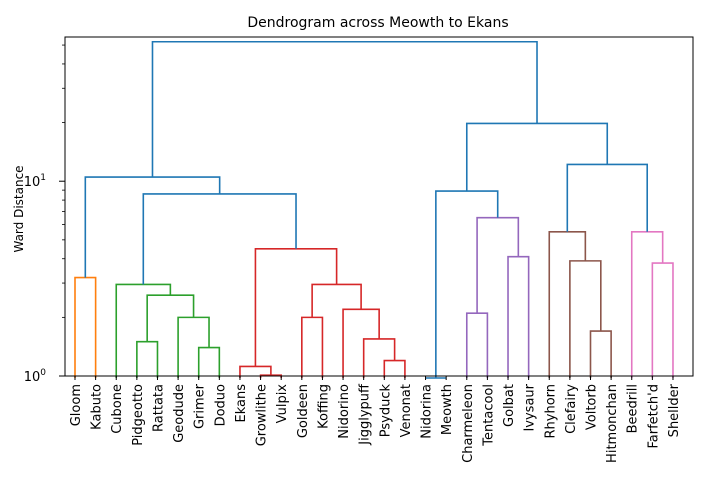 This screenshot has width=727, height=491. I want to click on leaf-label-9: Growlithe, so click(262, 415).